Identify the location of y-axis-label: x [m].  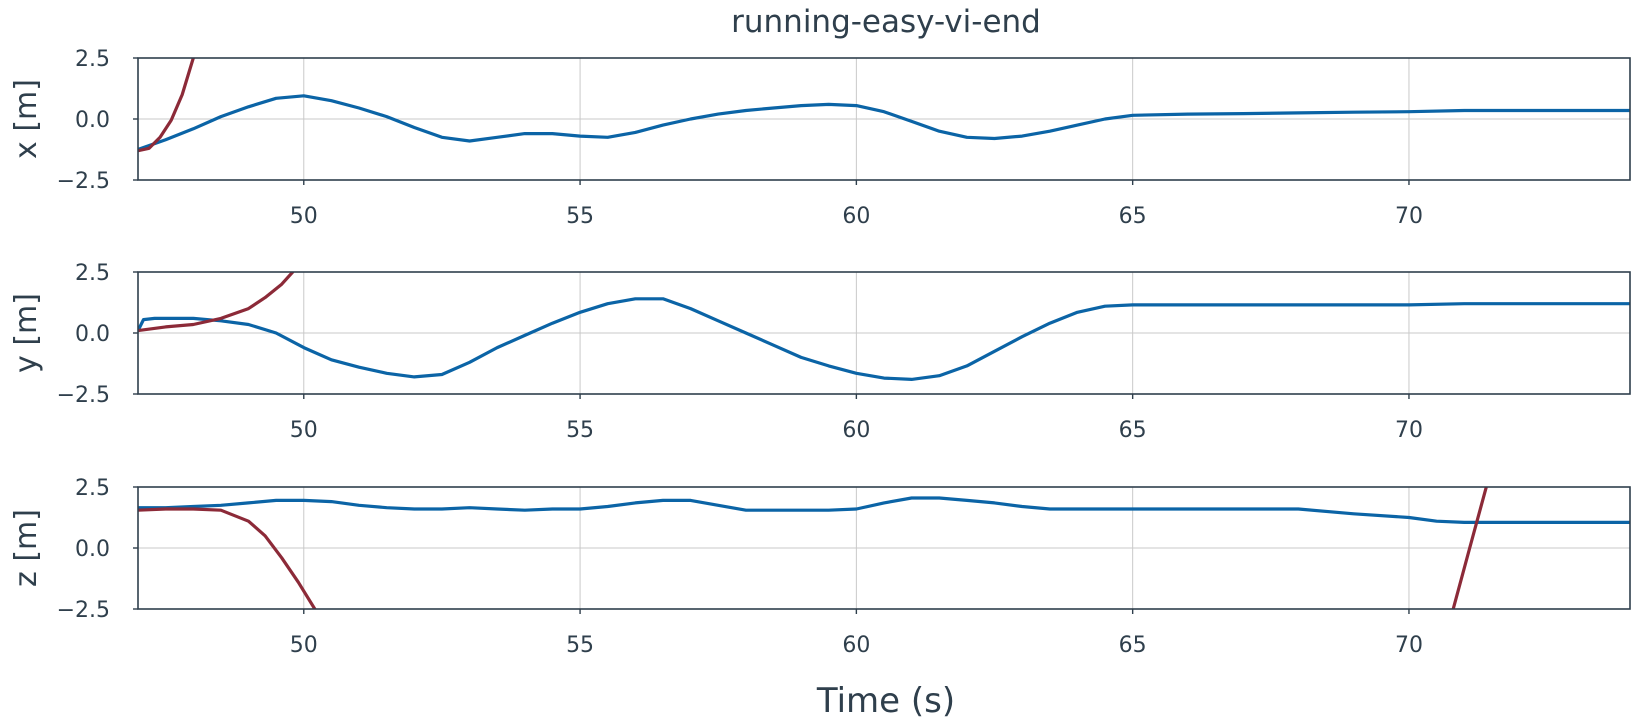
(26, 119).